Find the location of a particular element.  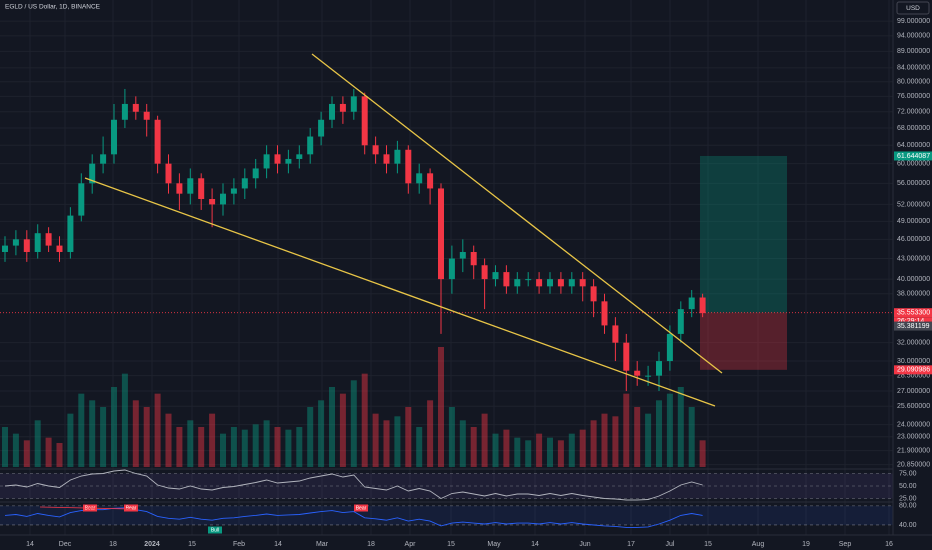

pane-tick-label: 80.00 is located at coordinates (908, 506).